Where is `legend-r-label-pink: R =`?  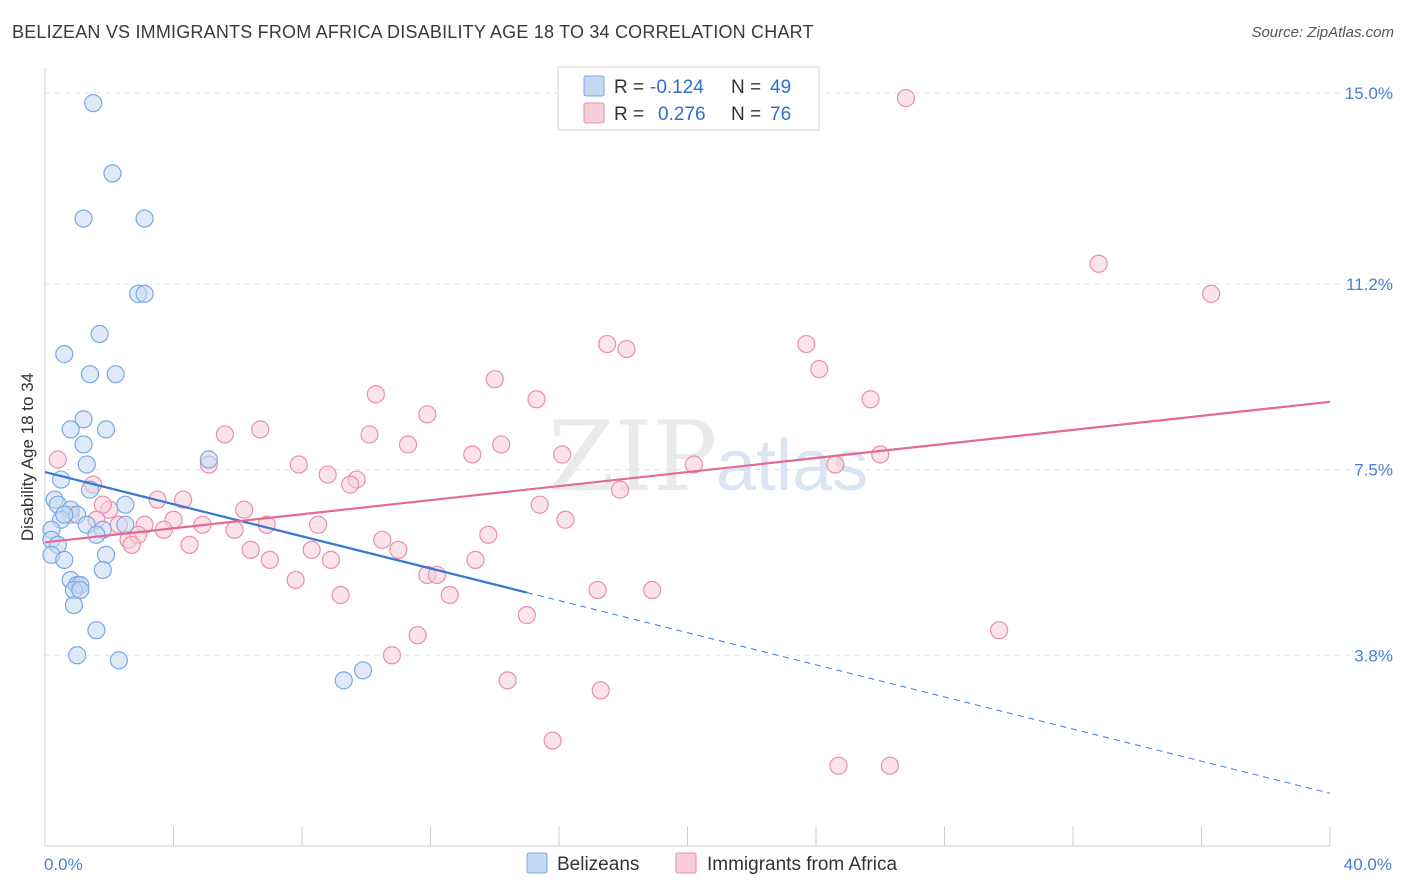
legend-r-label-pink: R = is located at coordinates (629, 114).